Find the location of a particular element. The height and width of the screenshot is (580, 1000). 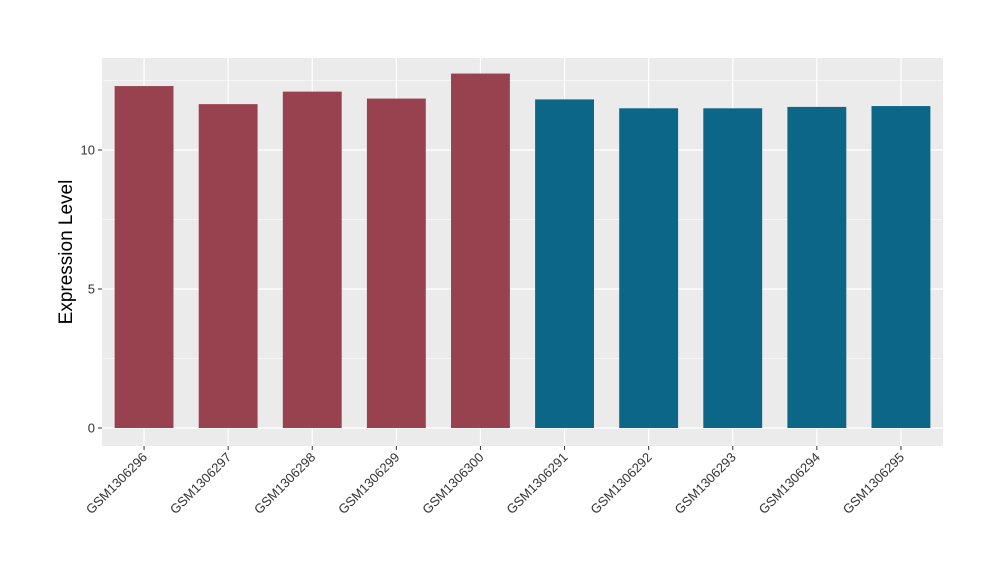

y-axis-title: Expression Level is located at coordinates (66, 252).